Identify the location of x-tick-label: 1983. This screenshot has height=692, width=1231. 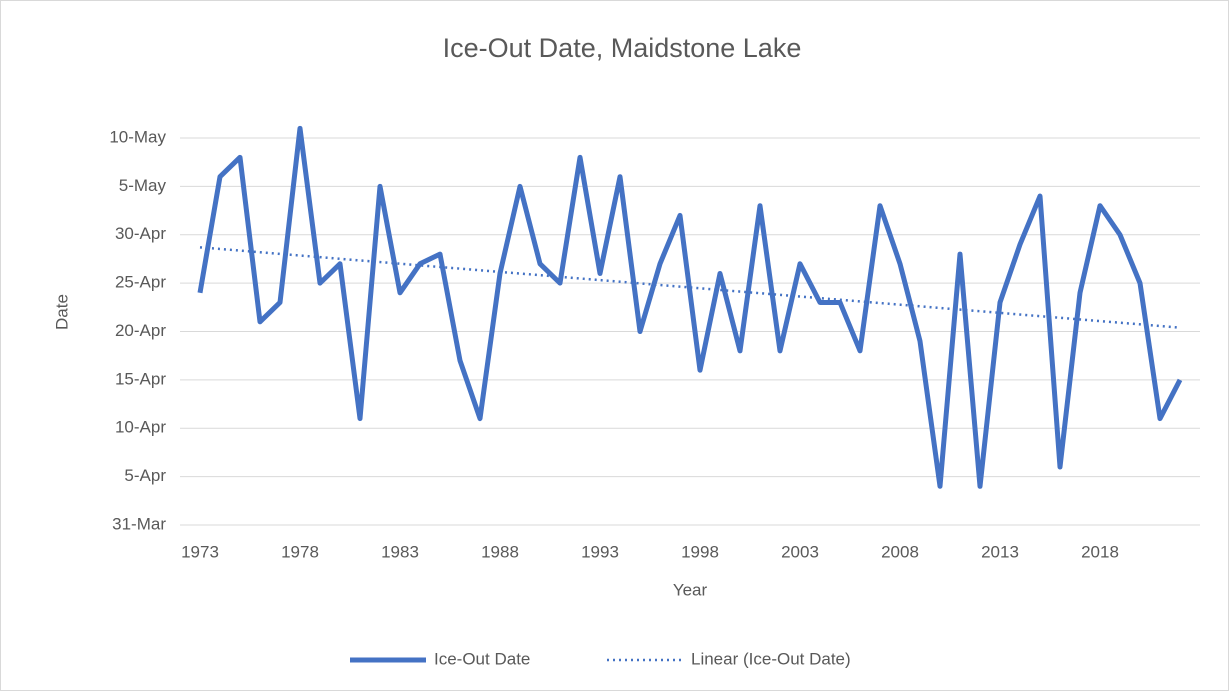
(400, 551).